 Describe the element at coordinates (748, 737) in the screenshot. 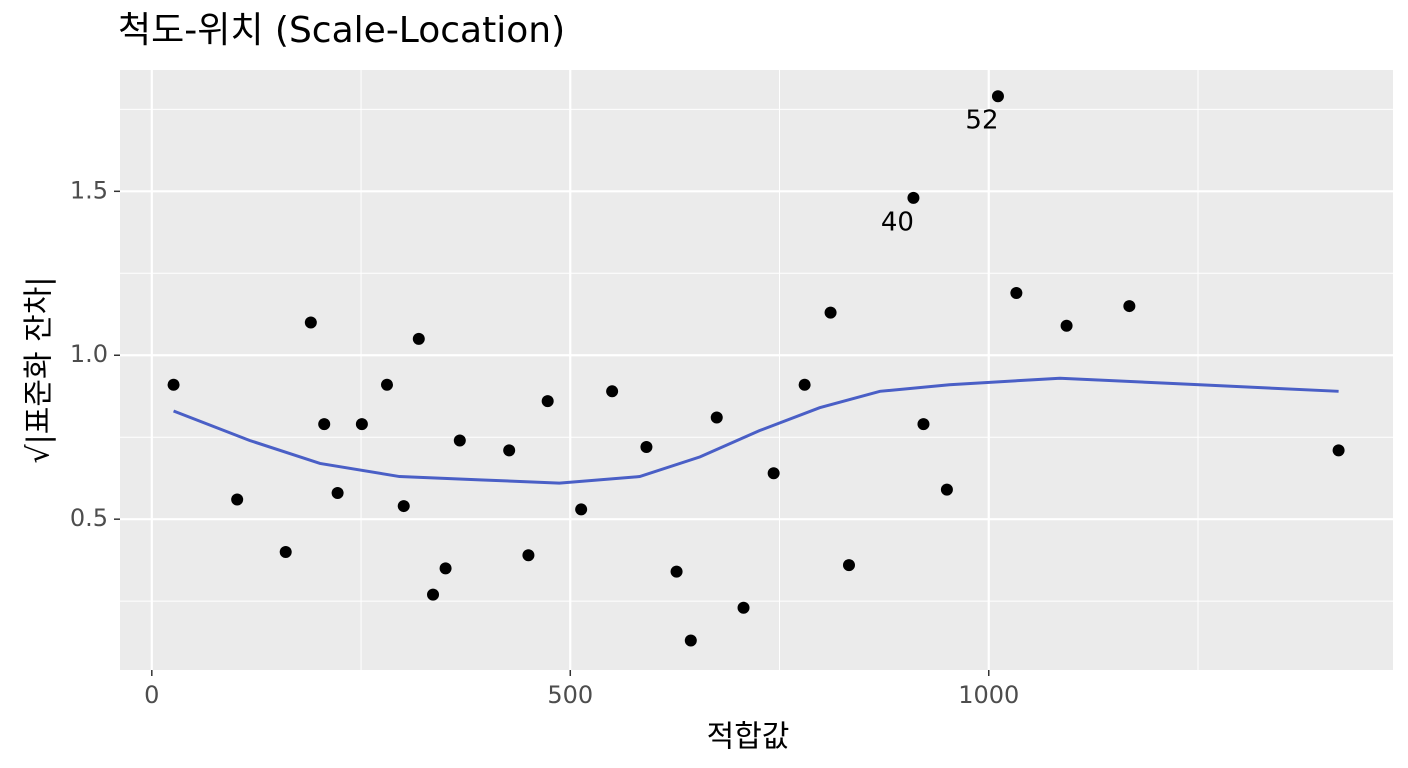

I see `x-axis-label: 적합값` at that location.